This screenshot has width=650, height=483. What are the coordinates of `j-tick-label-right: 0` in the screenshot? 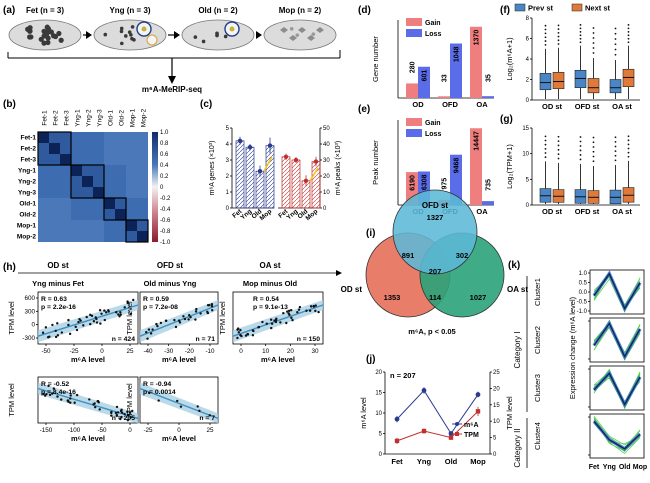 It's located at (495, 455).